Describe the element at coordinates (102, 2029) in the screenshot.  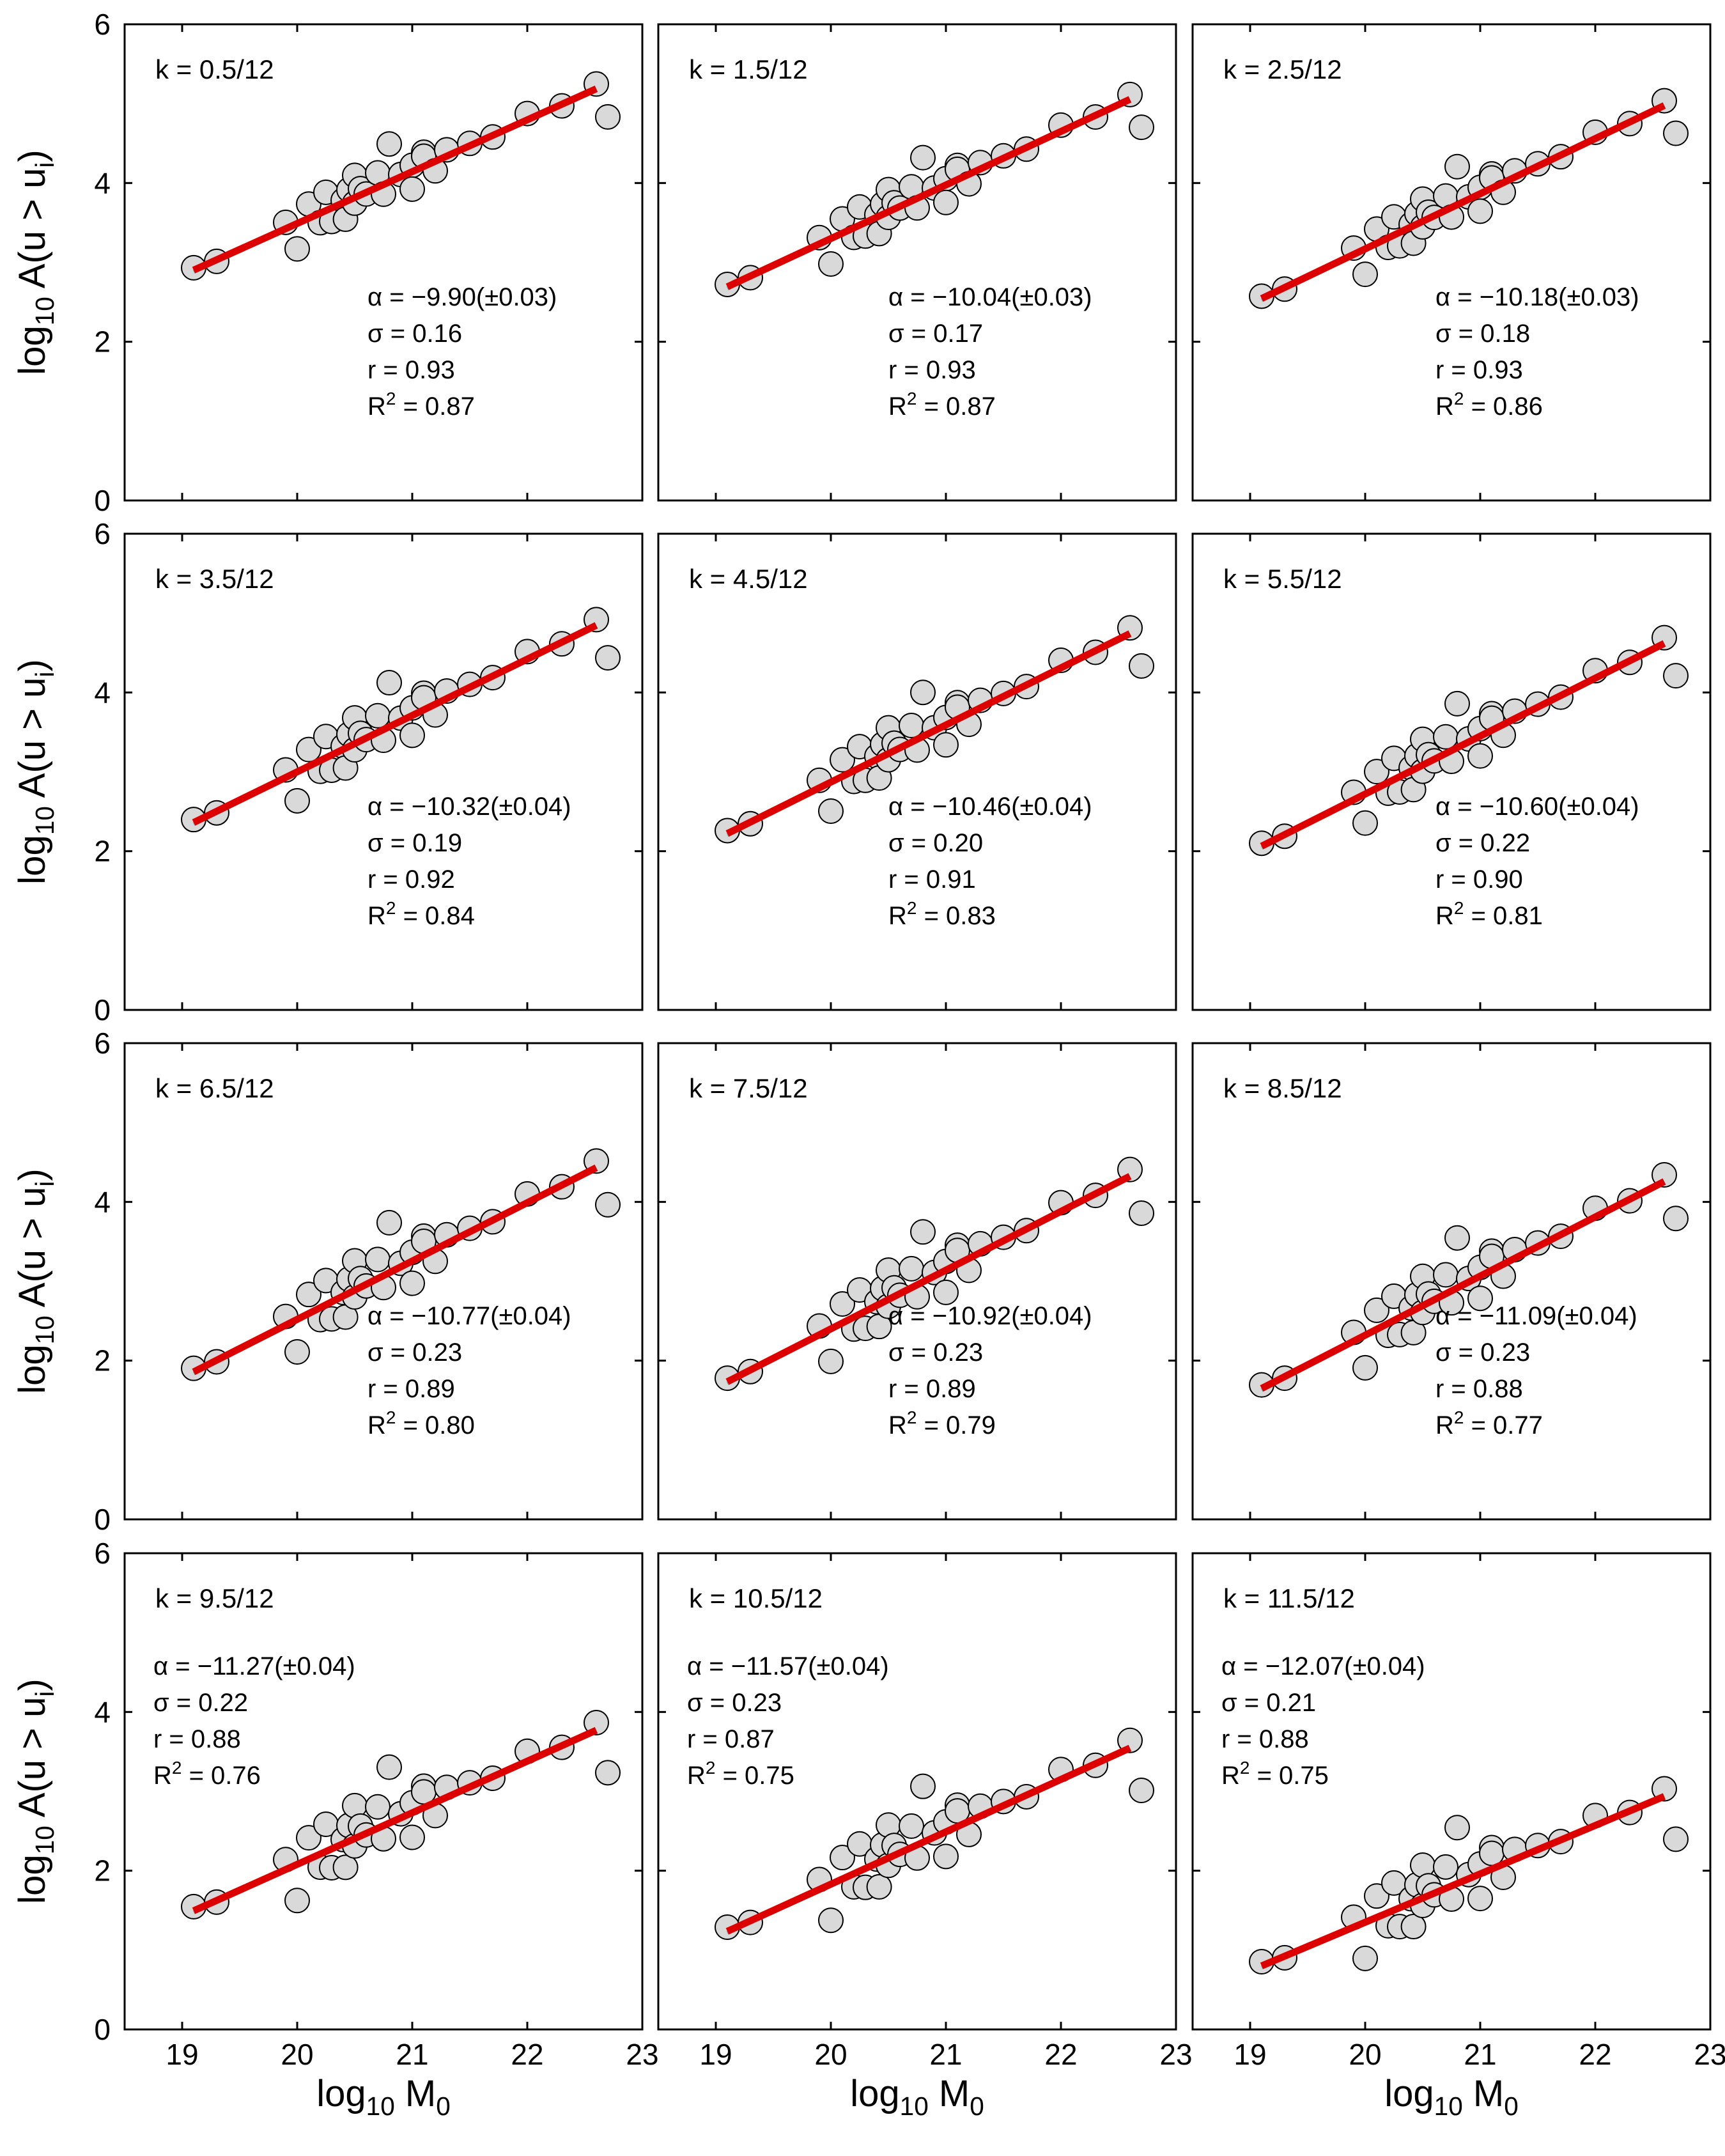
I see `y-tick-label: 0` at that location.